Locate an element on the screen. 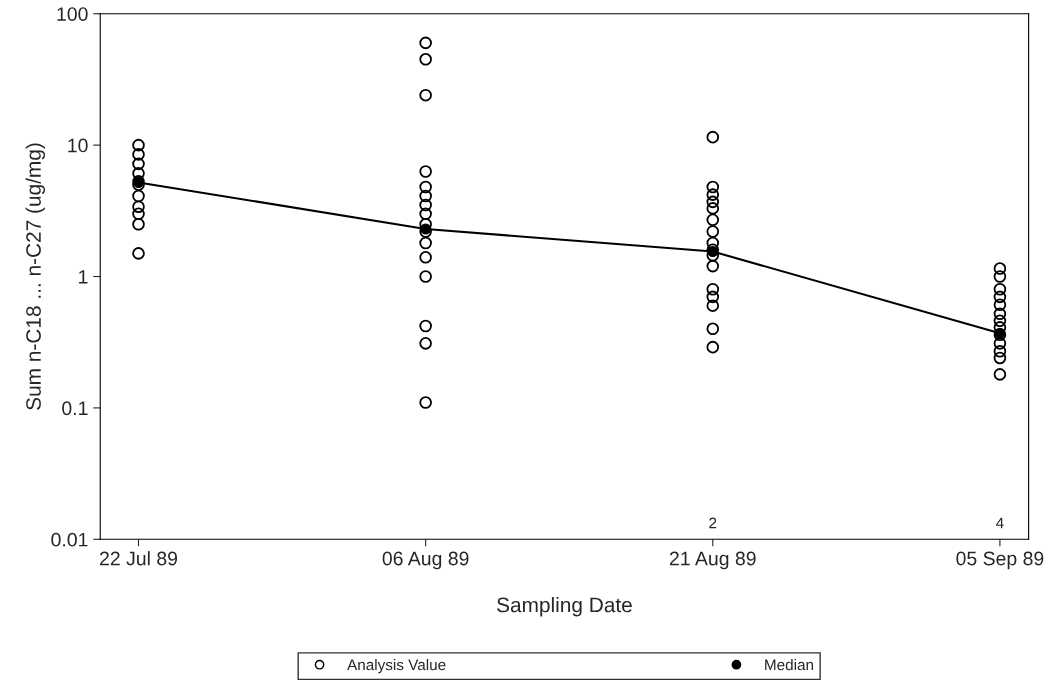 Image resolution: width=1055 pixels, height=687 pixels. x-tick-label: 22 Jul 89 is located at coordinates (139, 558).